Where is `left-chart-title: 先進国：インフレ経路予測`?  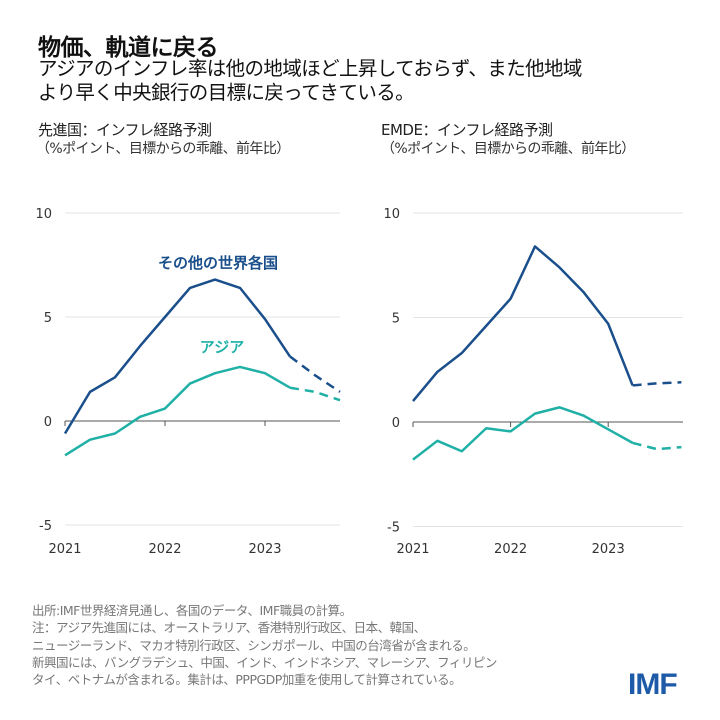 left-chart-title: 先進国：インフレ経路予測 is located at coordinates (125, 130).